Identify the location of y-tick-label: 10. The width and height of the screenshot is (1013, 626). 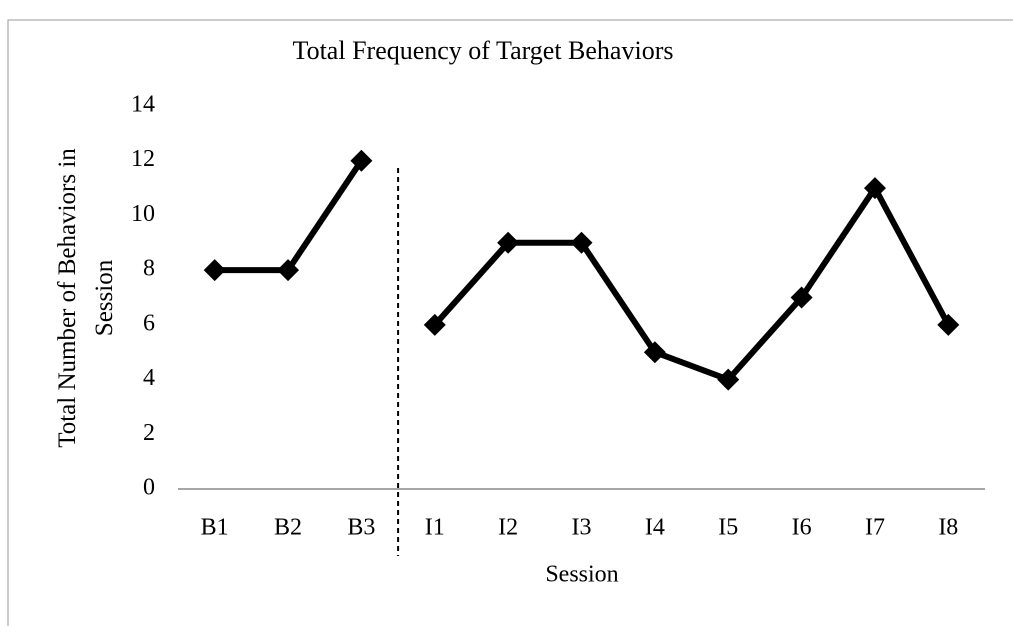
(143, 214).